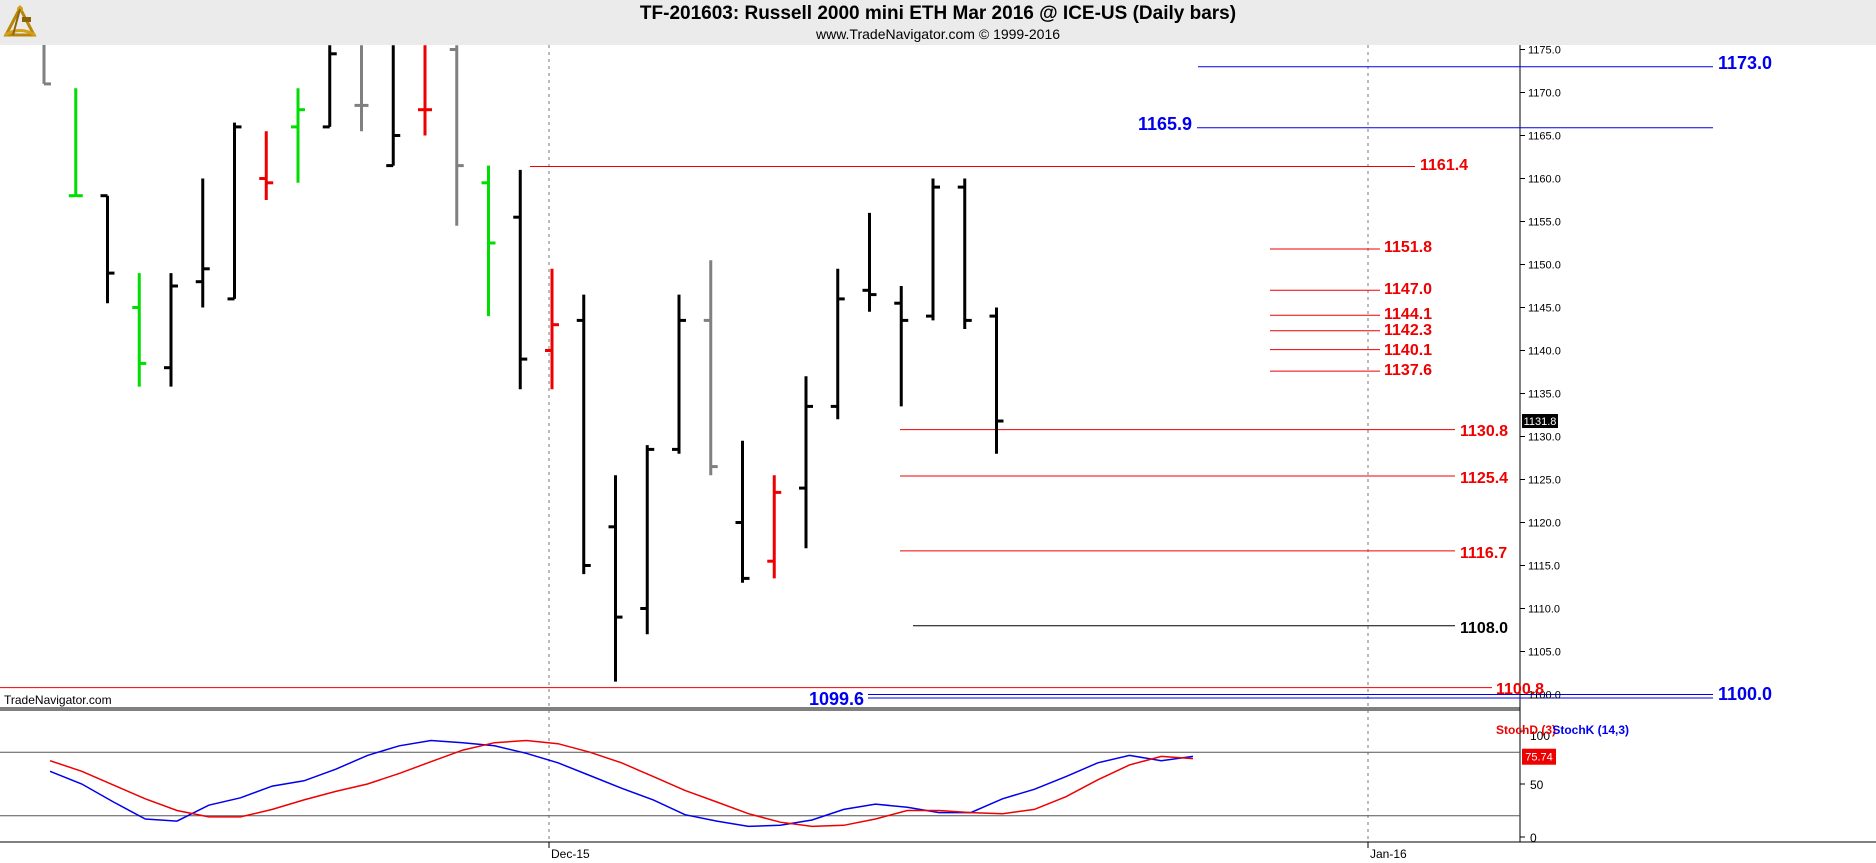  Describe the element at coordinates (1520, 689) in the screenshot. I see `level-label: 1100.8` at that location.